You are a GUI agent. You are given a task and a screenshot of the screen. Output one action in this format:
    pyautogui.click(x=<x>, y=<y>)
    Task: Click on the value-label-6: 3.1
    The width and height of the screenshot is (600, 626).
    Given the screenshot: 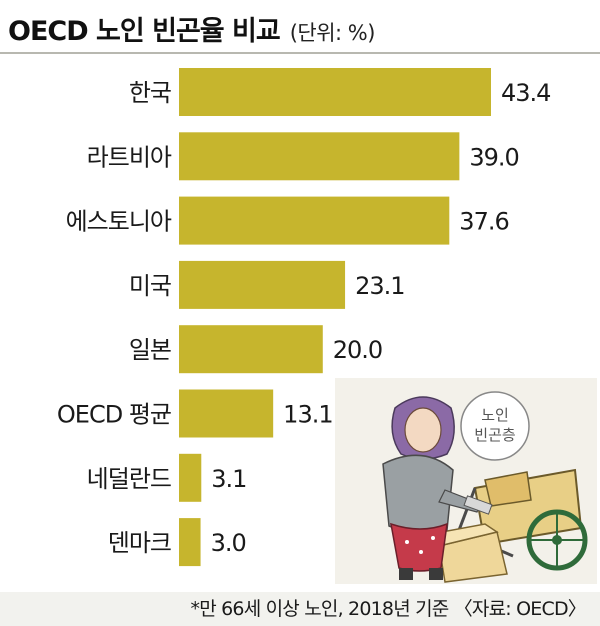 What is the action you would take?
    pyautogui.click(x=228, y=479)
    